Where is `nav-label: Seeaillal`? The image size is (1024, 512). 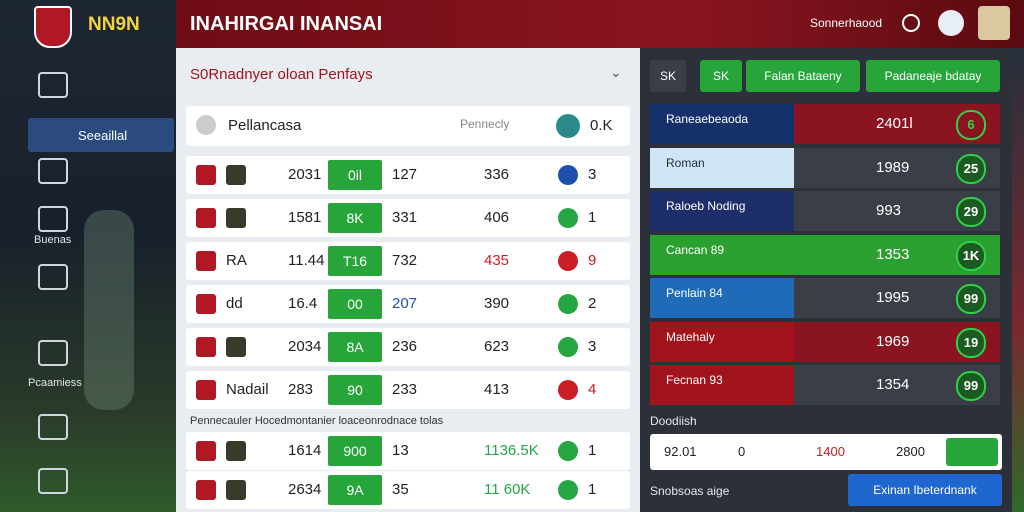
nav-label: Seeaillal is located at coordinates (103, 135).